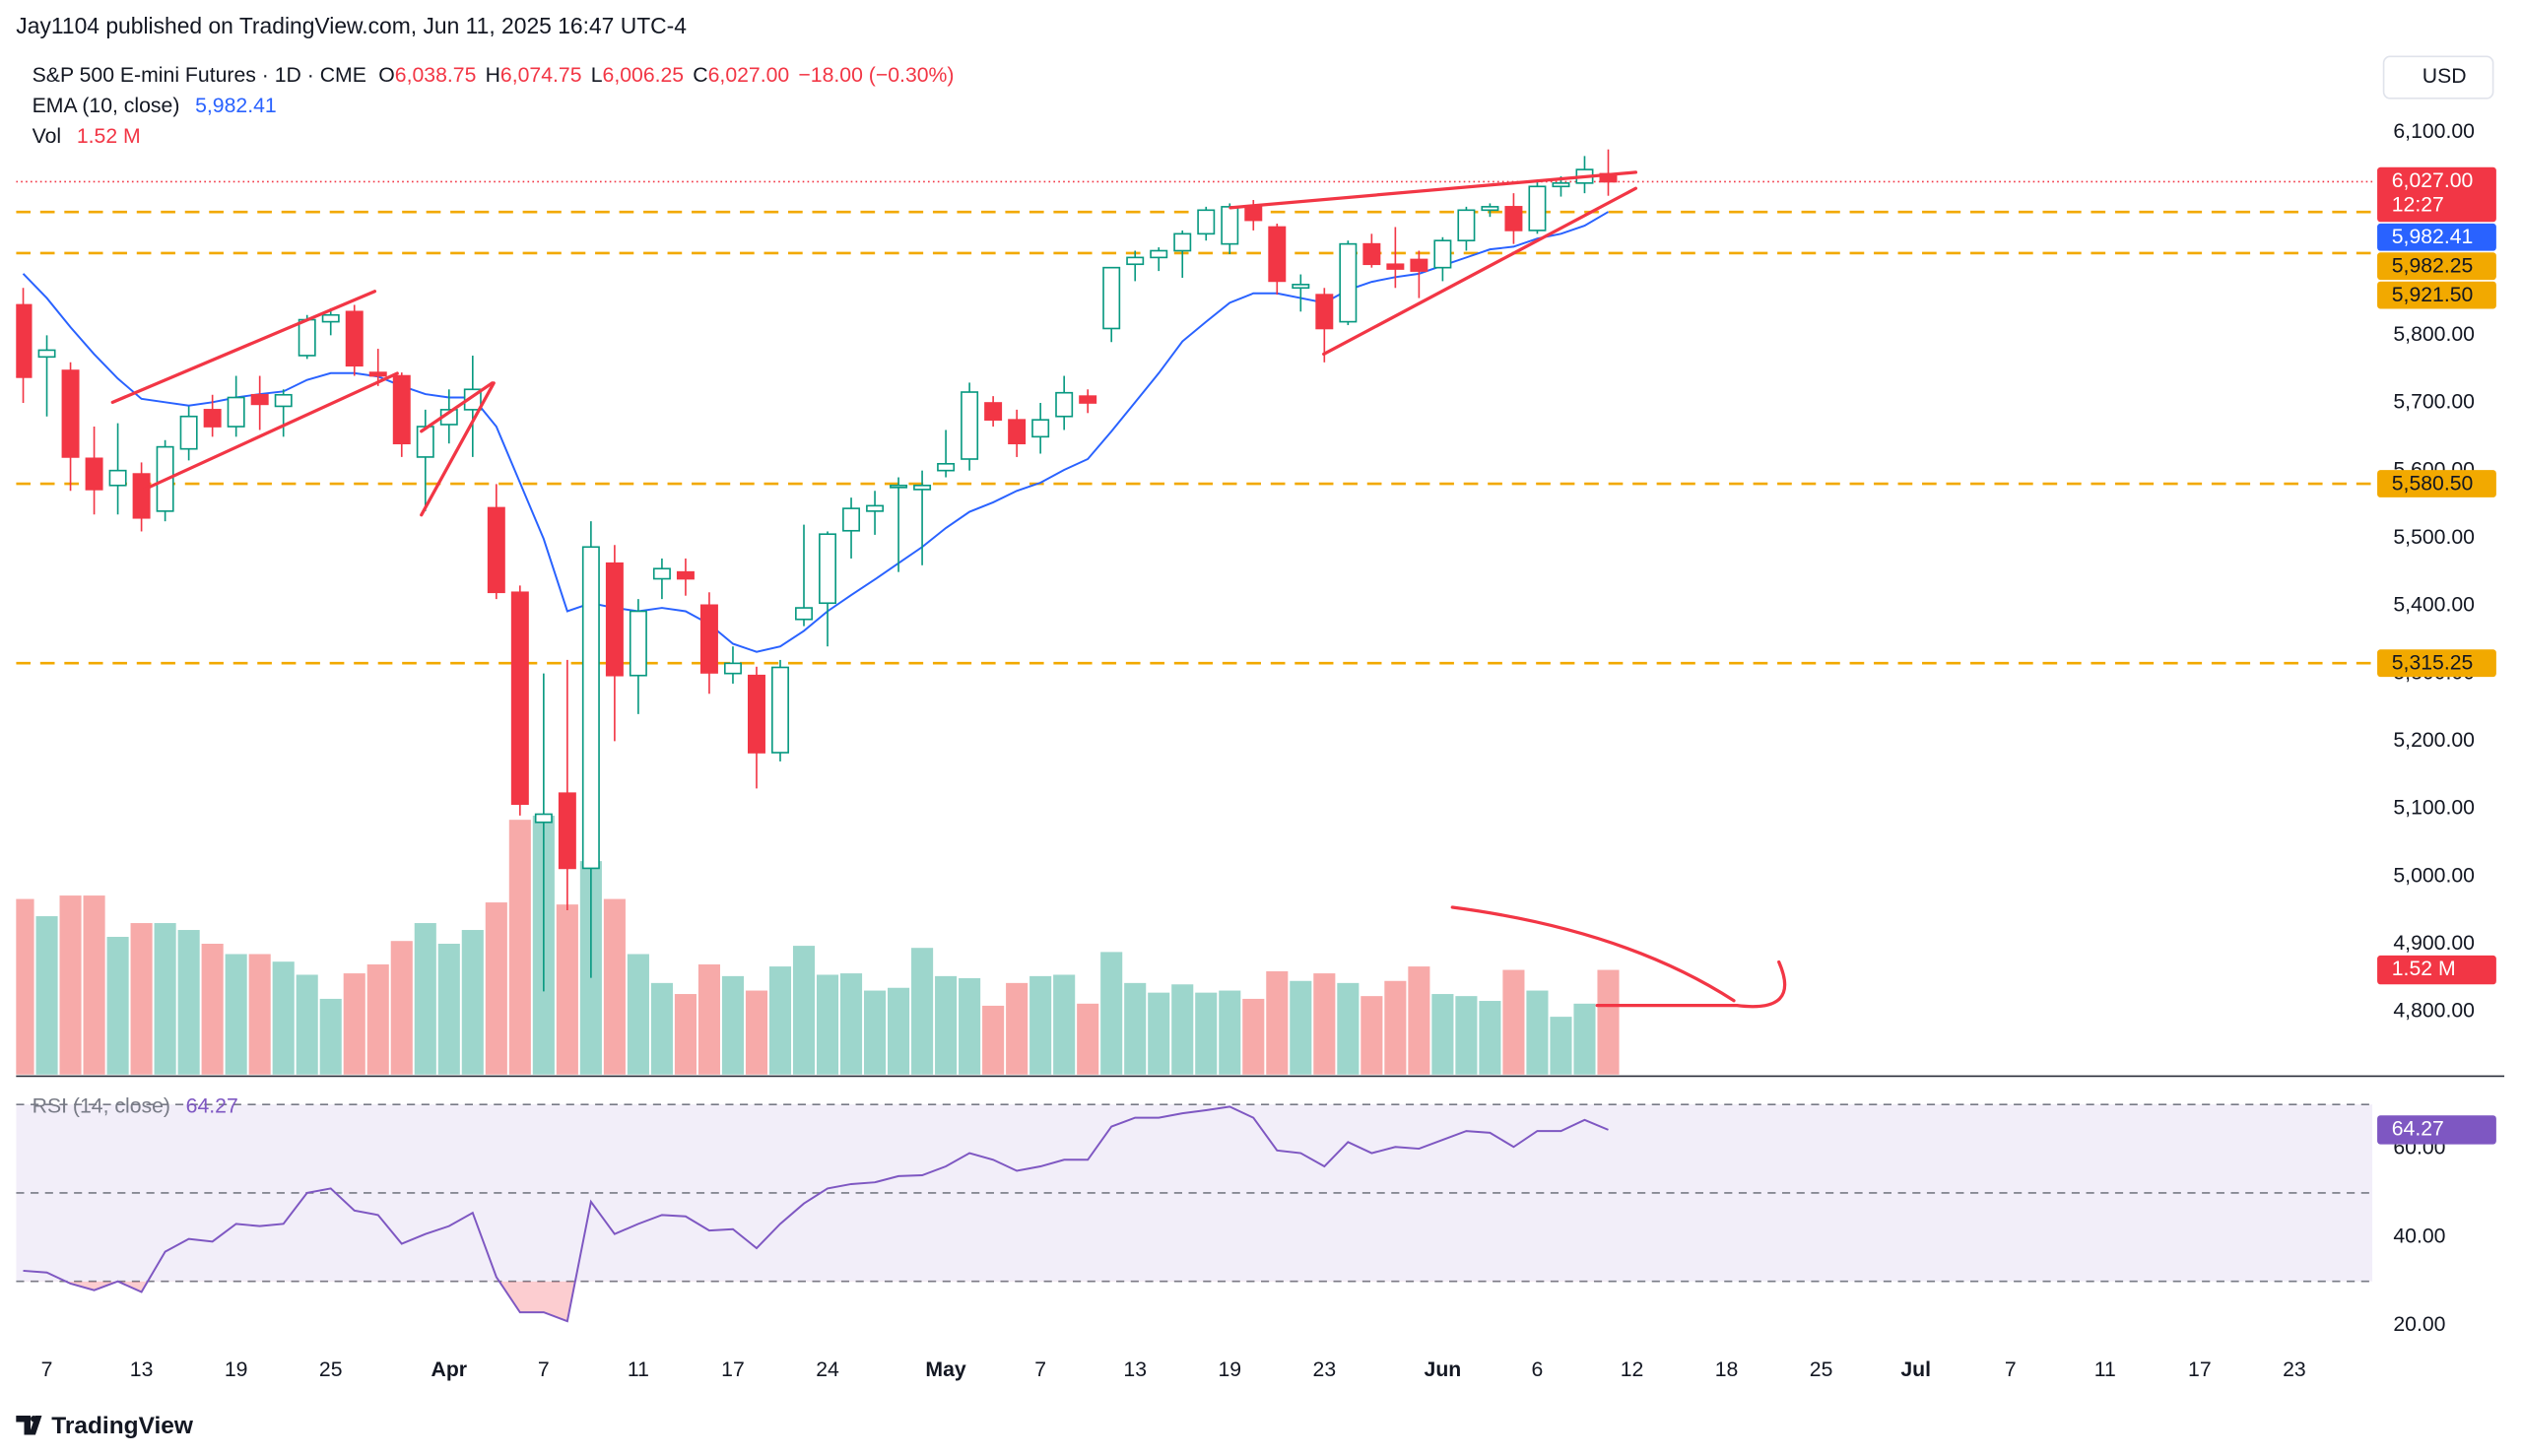 Image resolution: width=2522 pixels, height=1456 pixels. Describe the element at coordinates (1915, 1369) in the screenshot. I see `x-tick-label: Jul` at that location.